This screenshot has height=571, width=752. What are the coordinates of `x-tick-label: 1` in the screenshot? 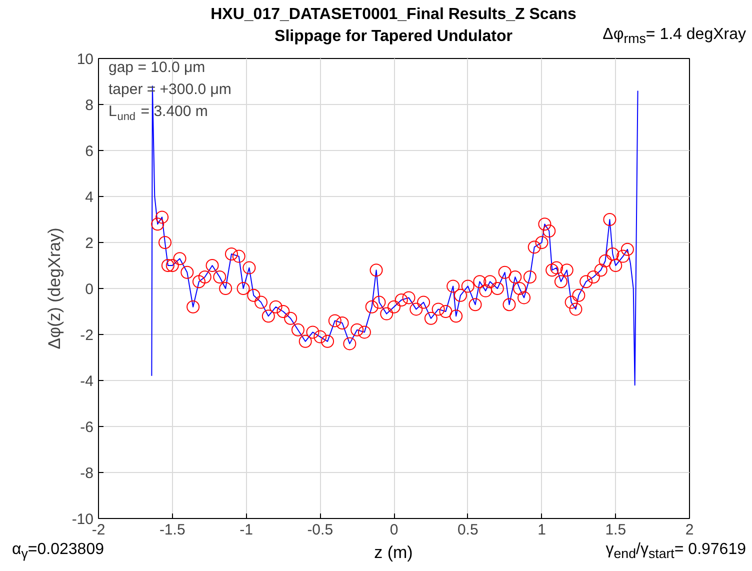 It's located at (542, 530).